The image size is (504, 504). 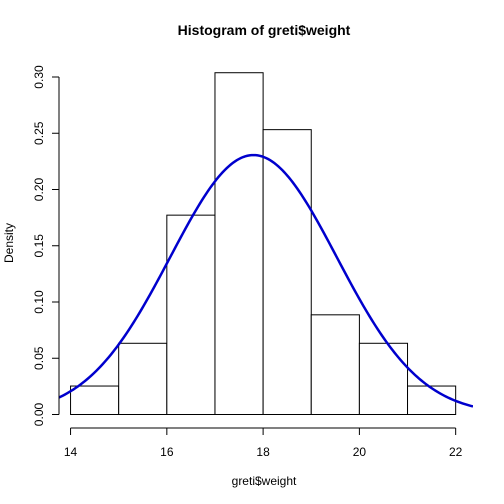 I want to click on x-tick-label: 14, so click(x=71, y=452).